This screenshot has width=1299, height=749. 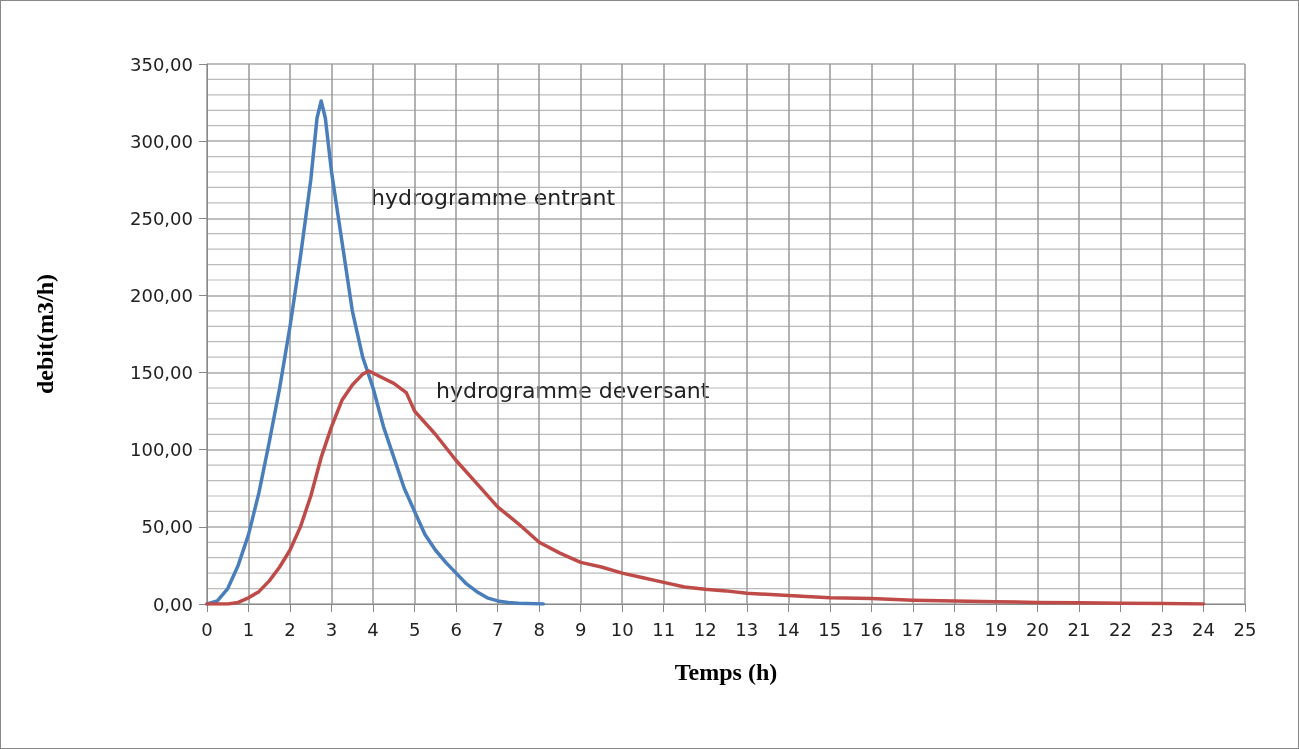 I want to click on x-tick-label: 25, so click(x=1245, y=629).